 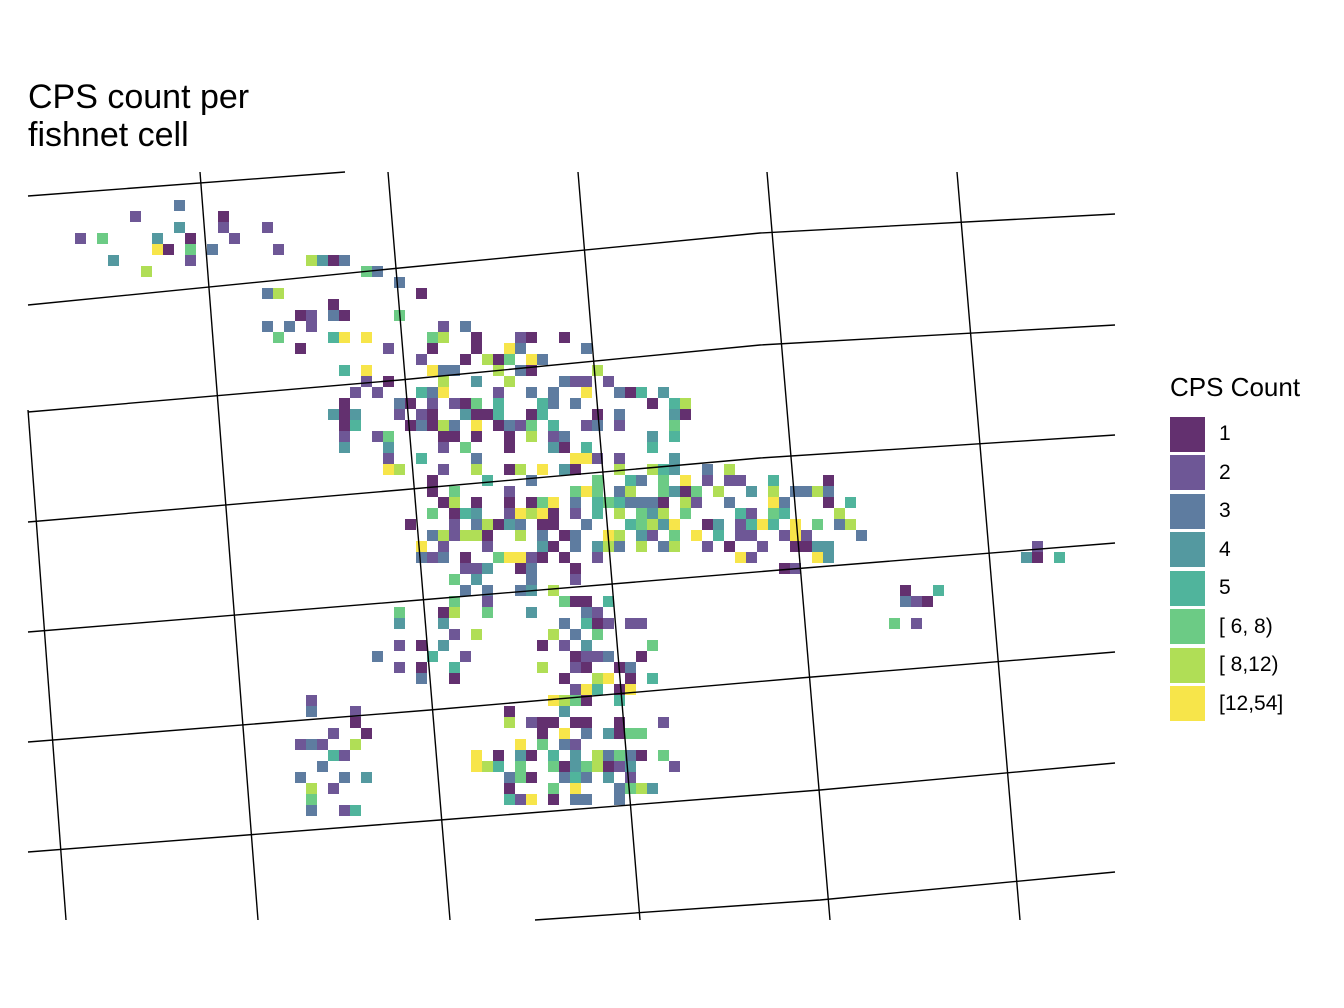 I want to click on legend-item: 3, so click(x=1235, y=511).